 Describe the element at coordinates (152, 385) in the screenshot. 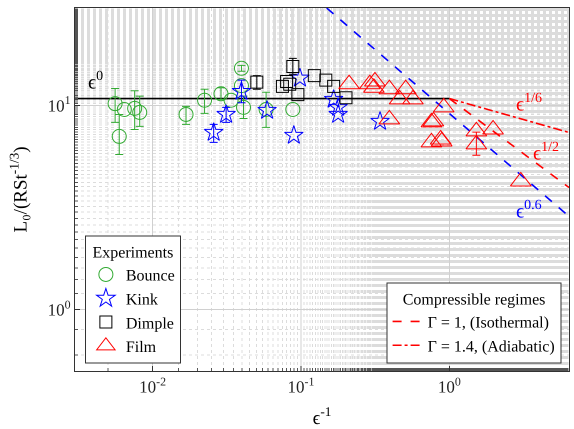

I see `x-tick-label: 10$^{-2}$` at that location.